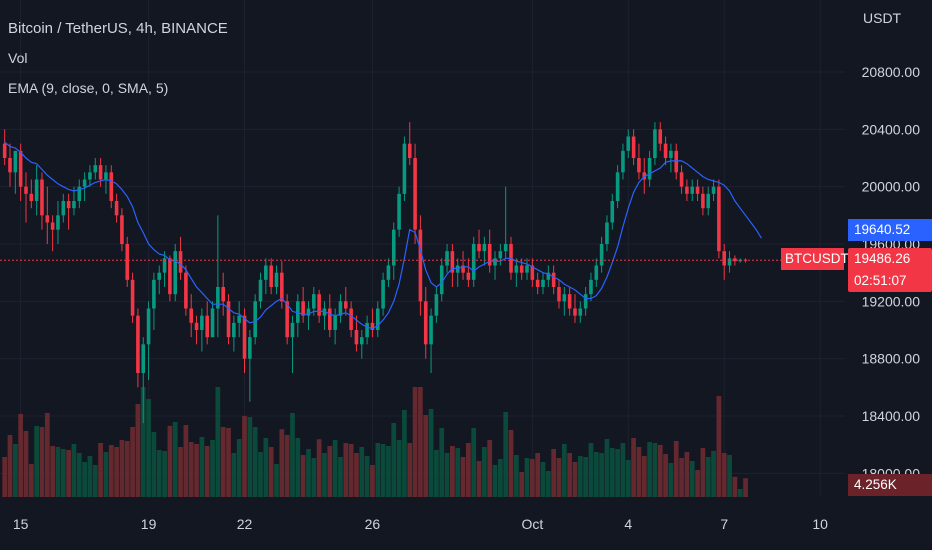  Describe the element at coordinates (118, 28) in the screenshot. I see `legend-title: Bitcoin / TetherUS, 4h, BINANCE` at that location.